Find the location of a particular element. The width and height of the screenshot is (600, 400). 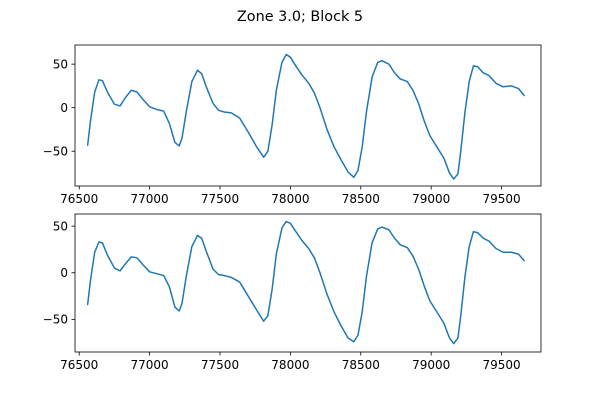

top-ytick-label: −50 is located at coordinates (55, 151).